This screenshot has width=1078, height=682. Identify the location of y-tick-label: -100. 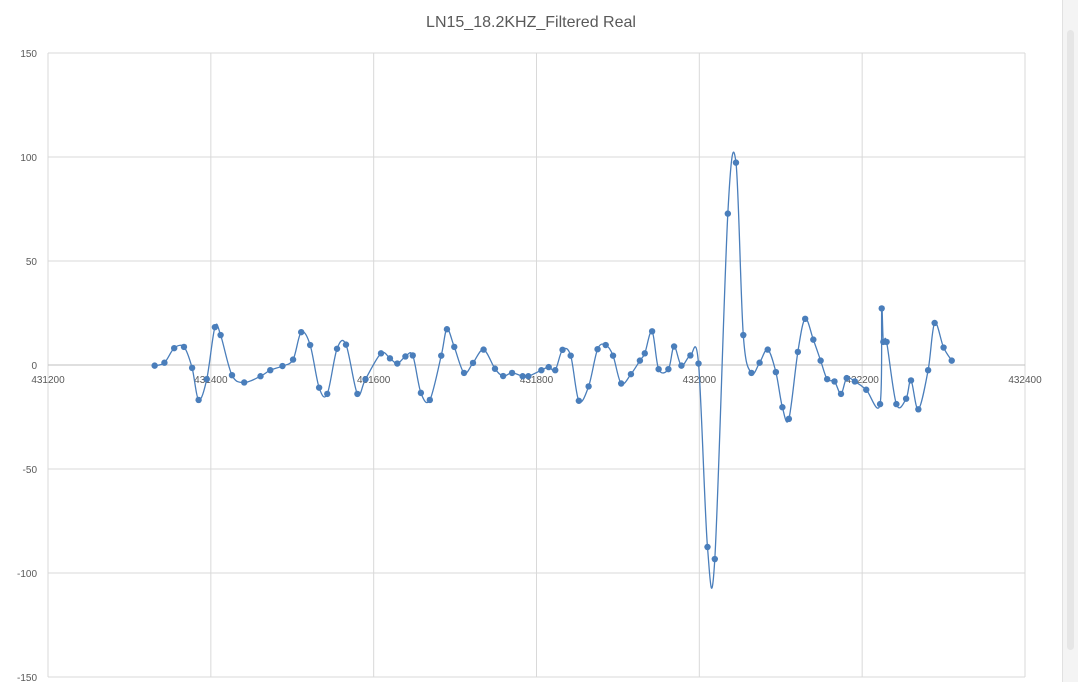
(27, 574).